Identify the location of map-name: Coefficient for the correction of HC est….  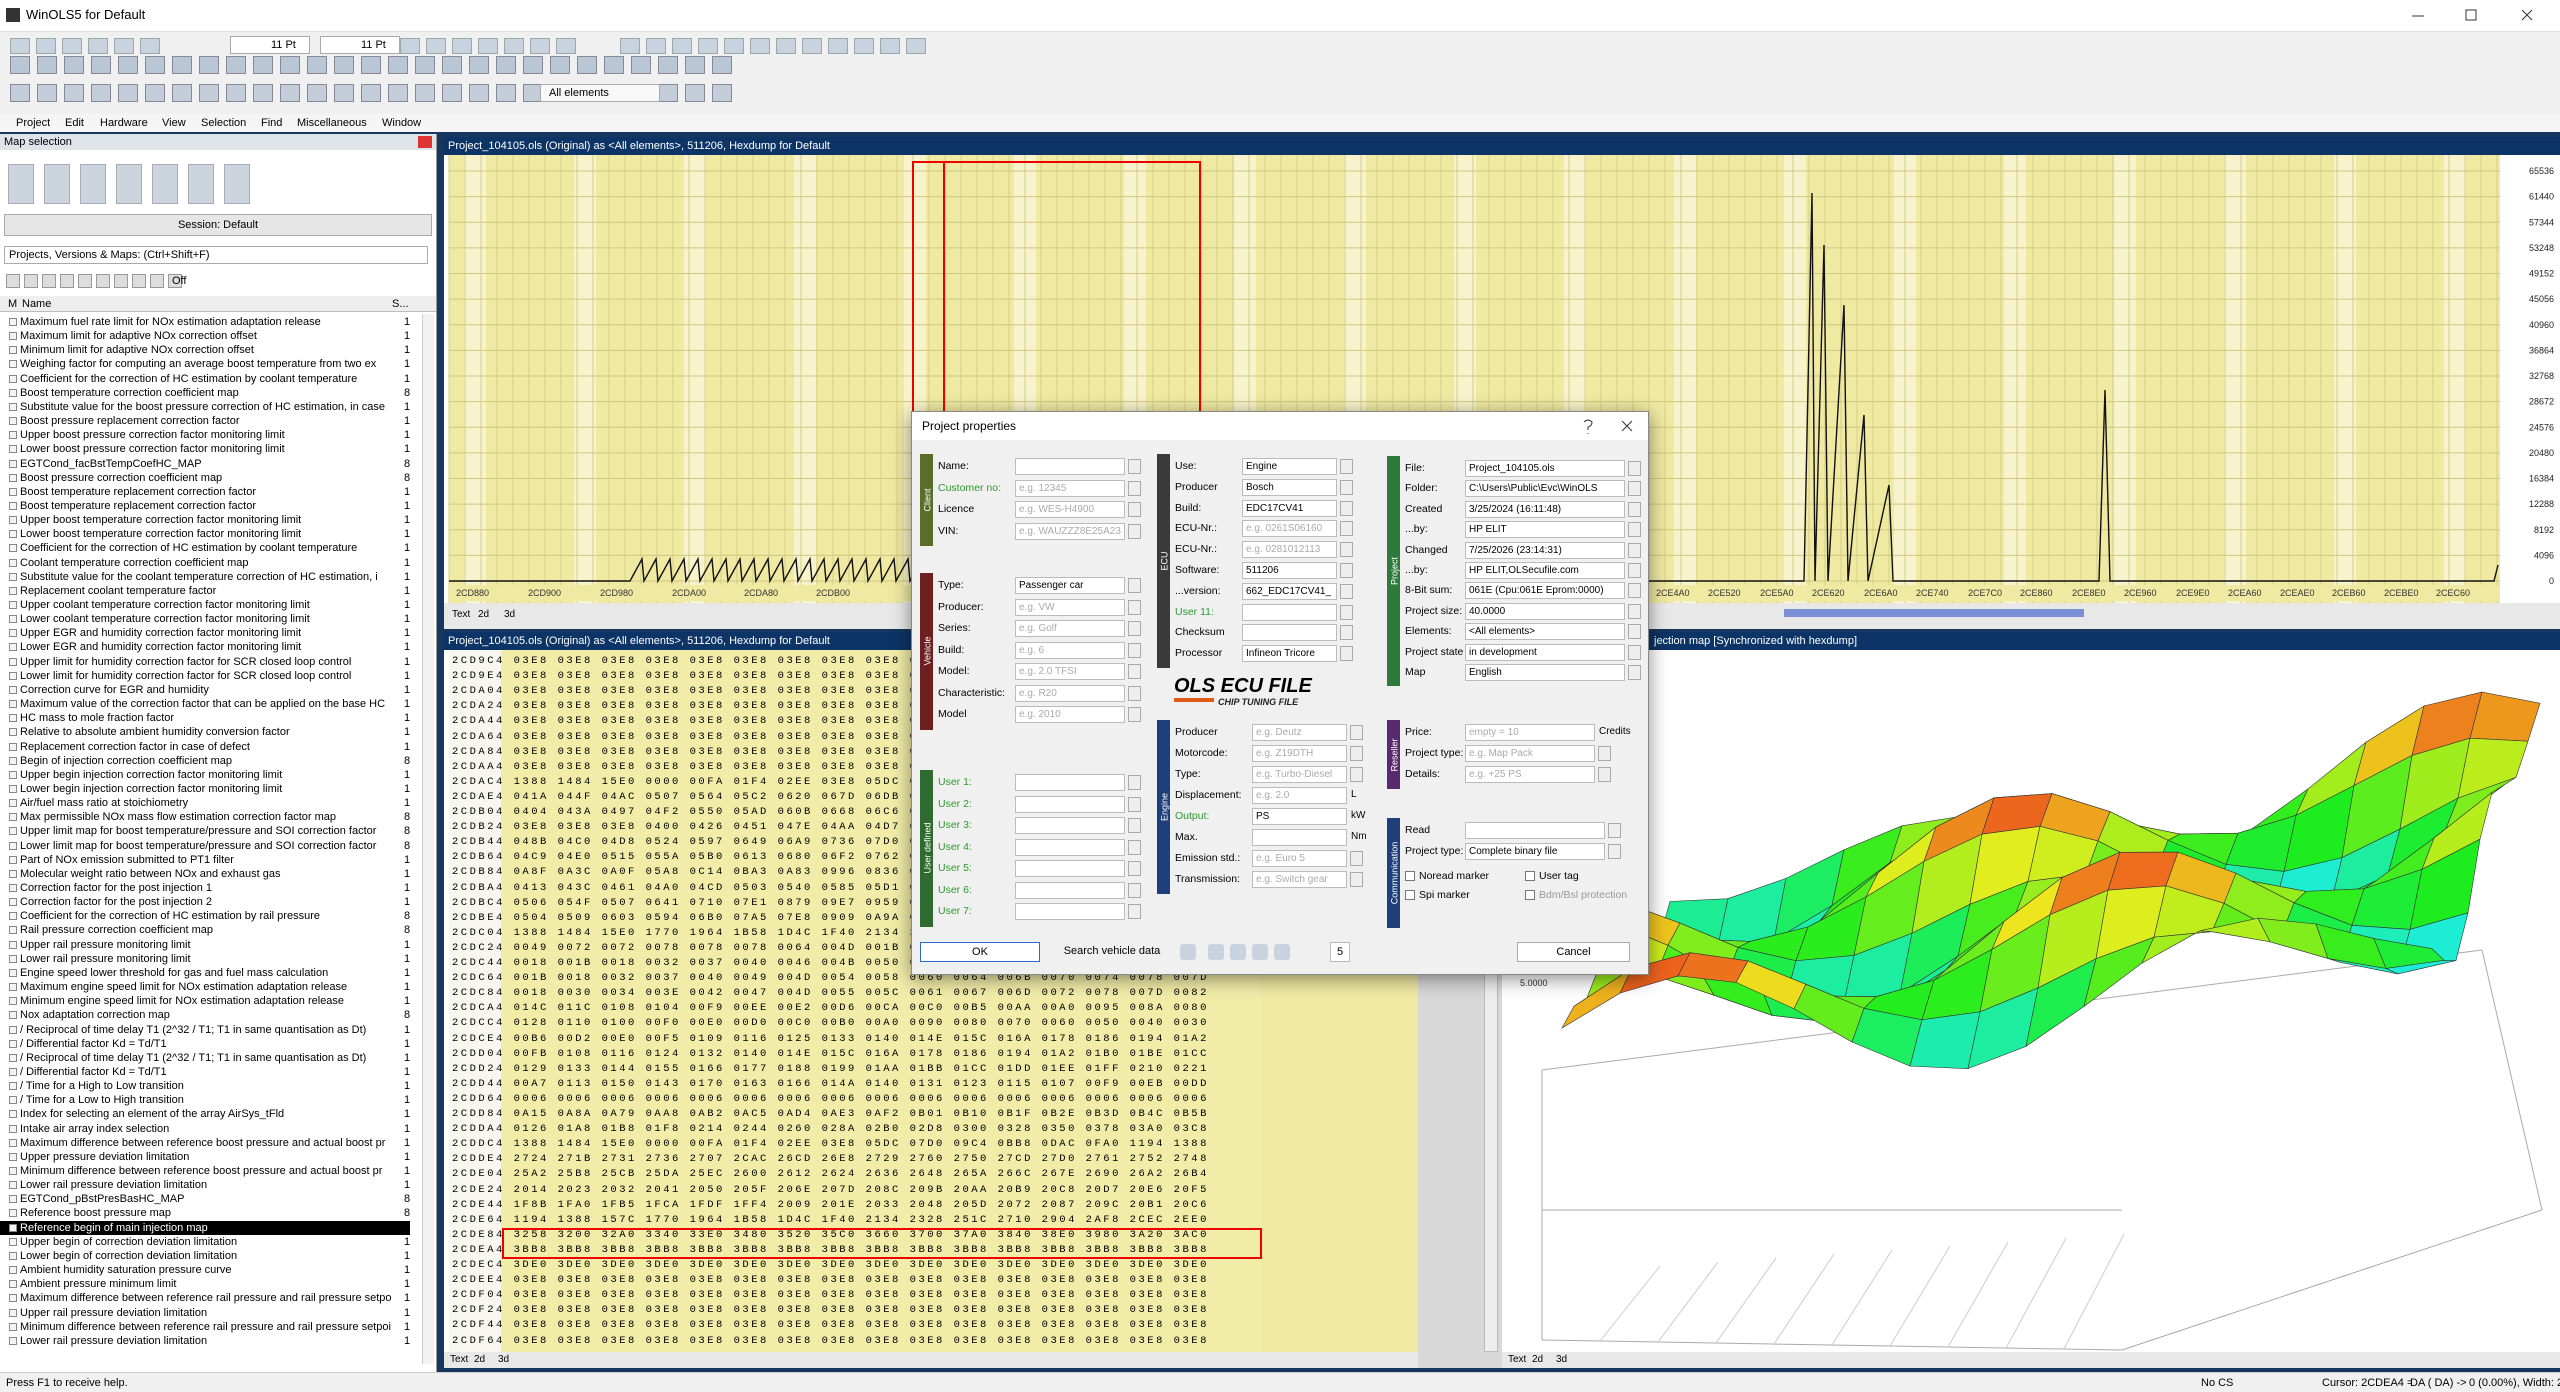
(189, 378).